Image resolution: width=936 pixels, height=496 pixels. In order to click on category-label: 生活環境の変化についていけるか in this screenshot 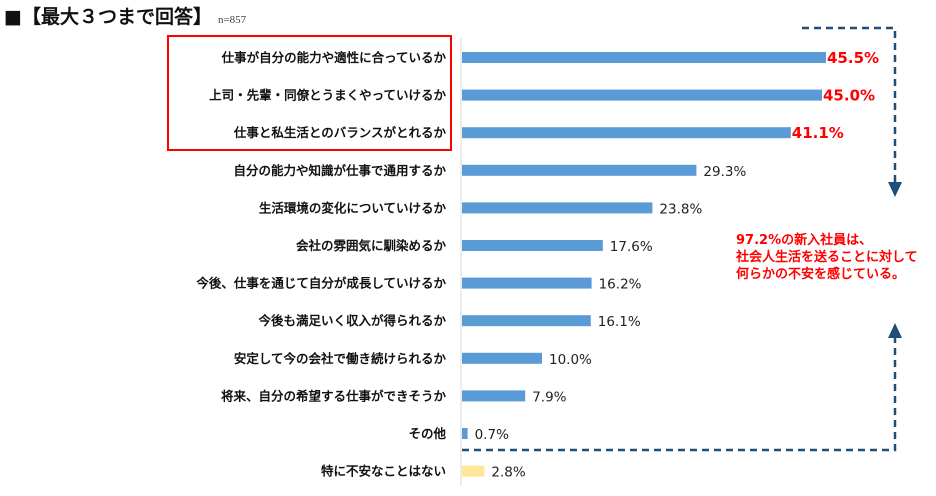, I will do `click(353, 207)`.